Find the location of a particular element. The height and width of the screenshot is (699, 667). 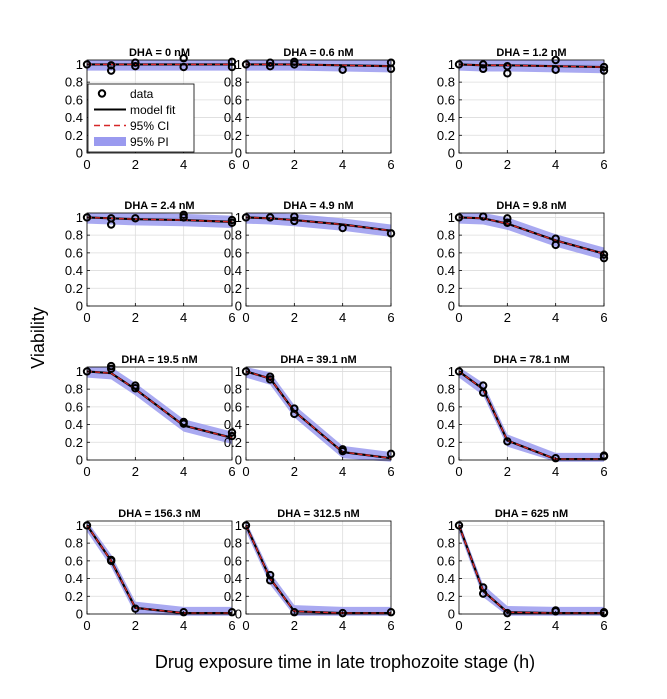

legend-label-fit: model fit is located at coordinates (153, 110).